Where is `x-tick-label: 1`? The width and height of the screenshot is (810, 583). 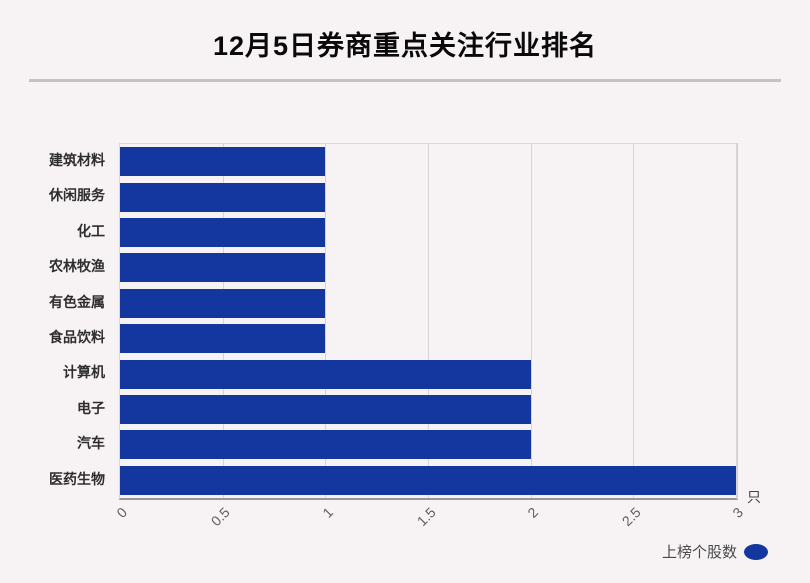
x-tick-label: 1 is located at coordinates (327, 512).